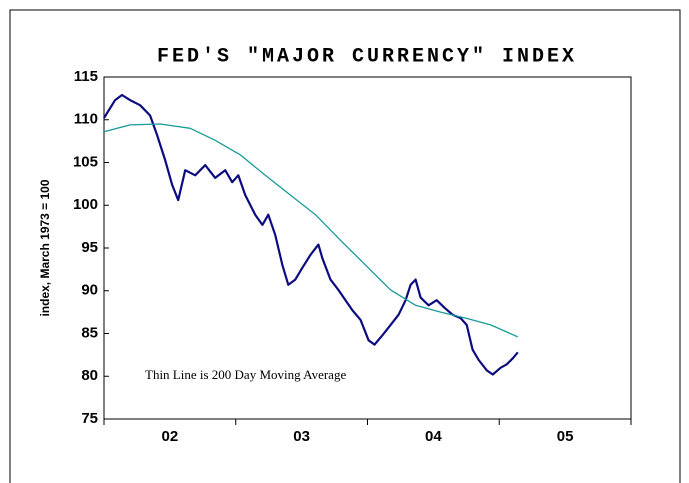 The image size is (689, 483). Describe the element at coordinates (86, 119) in the screenshot. I see `y-tick-label: 110` at that location.